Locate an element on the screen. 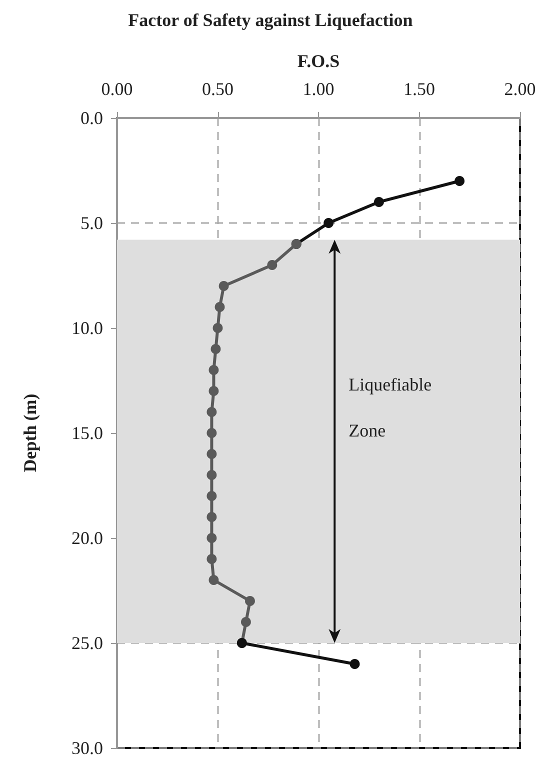 This screenshot has height=768, width=541. x-tick-label: 2.00 is located at coordinates (520, 89).